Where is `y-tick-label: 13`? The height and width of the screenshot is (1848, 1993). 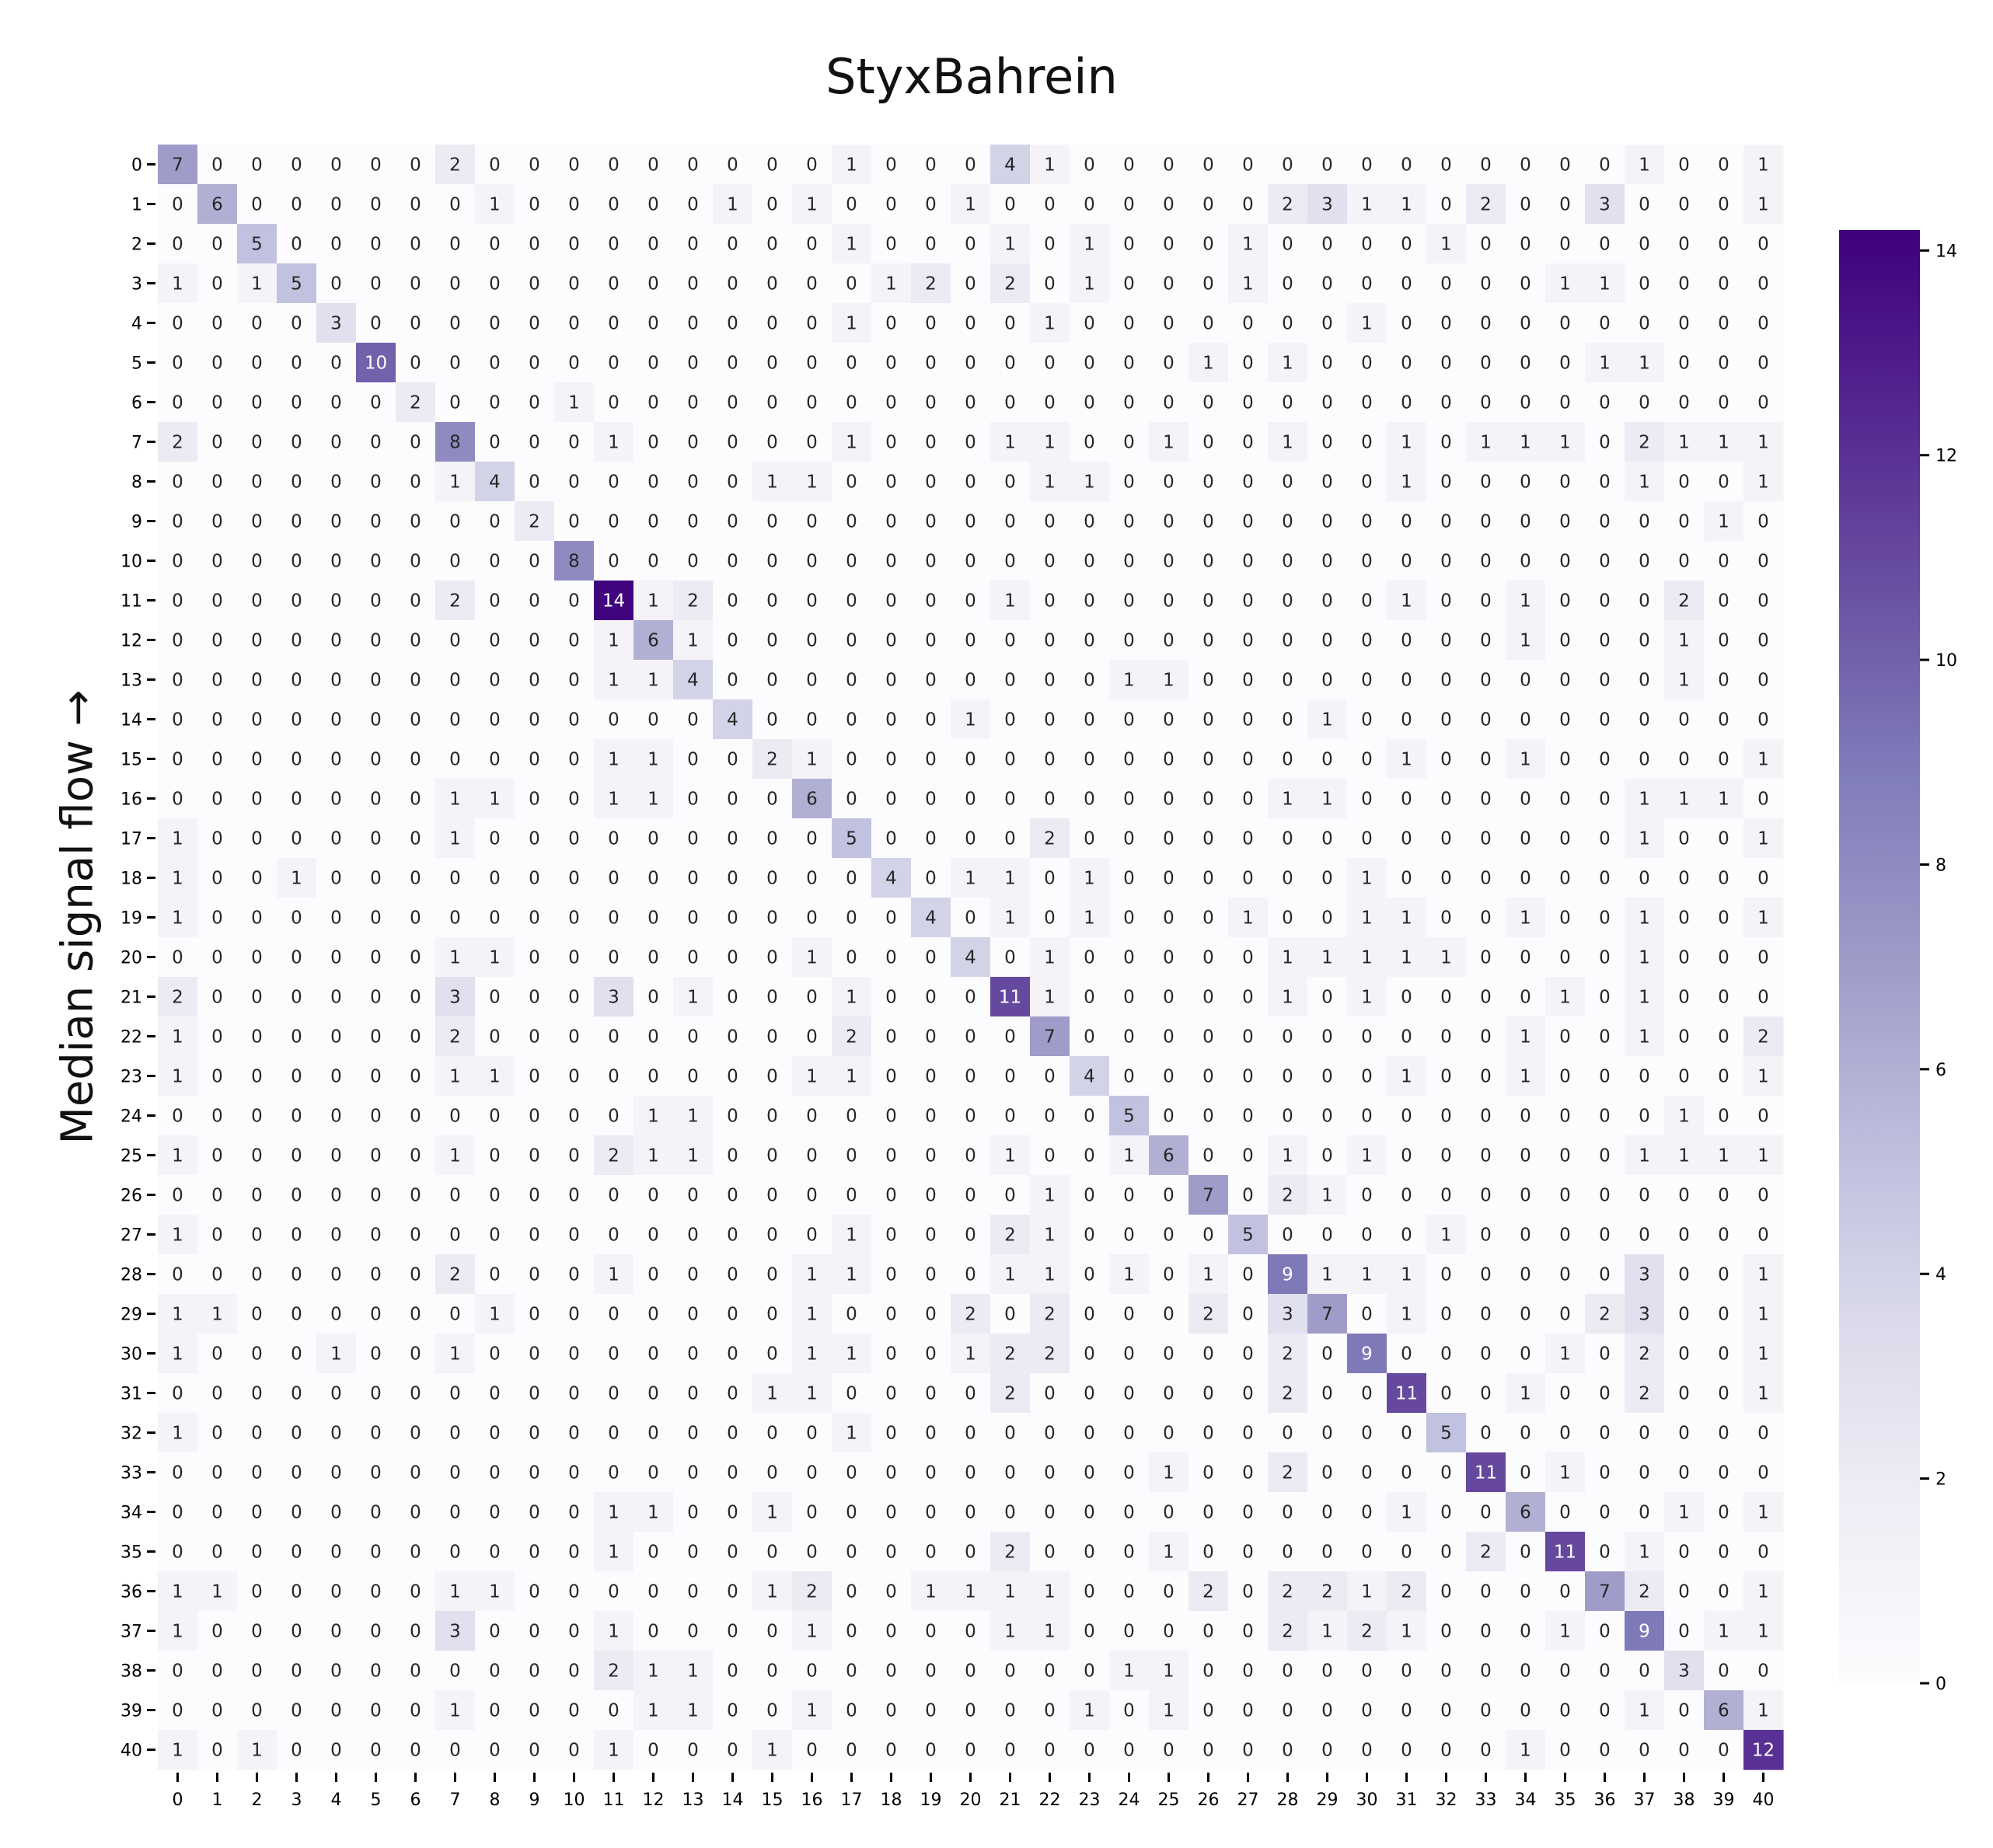
y-tick-label: 13 is located at coordinates (131, 681).